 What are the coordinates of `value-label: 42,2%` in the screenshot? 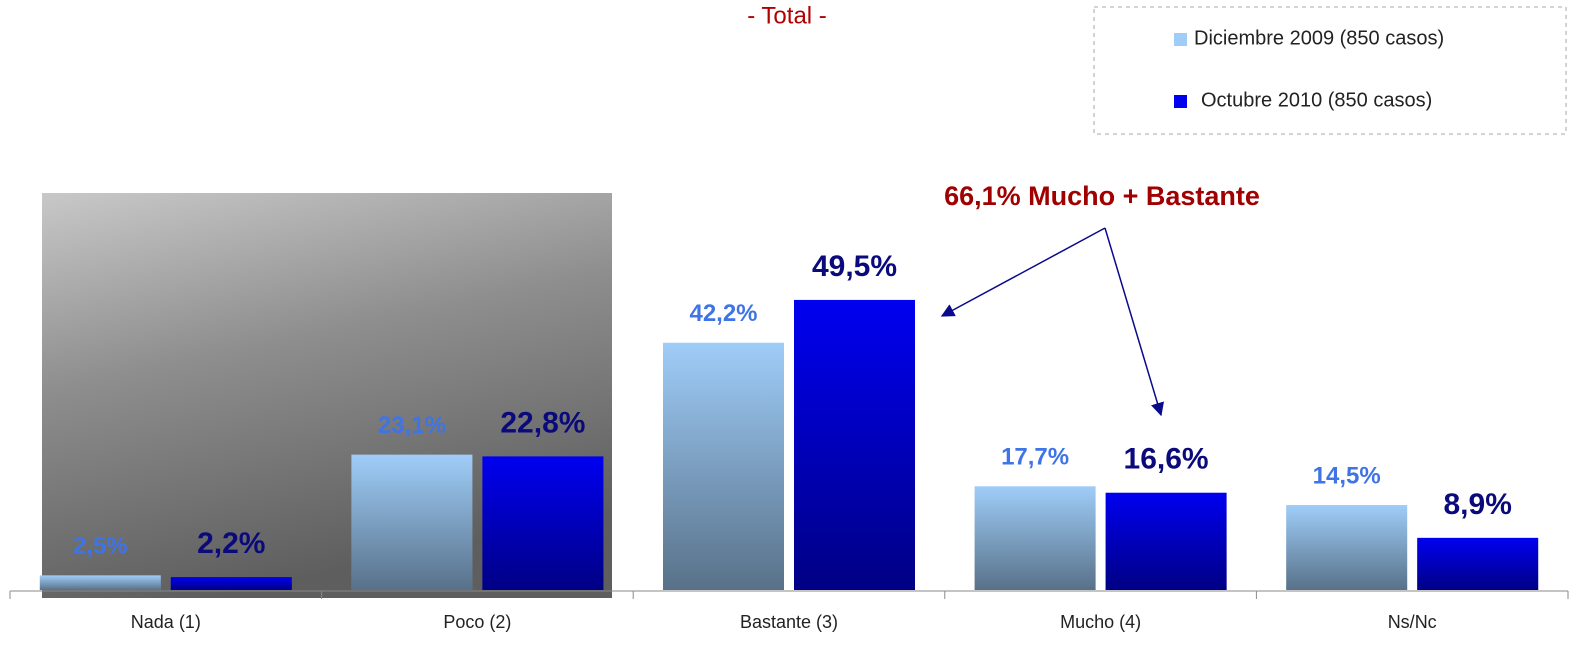 It's located at (723, 313).